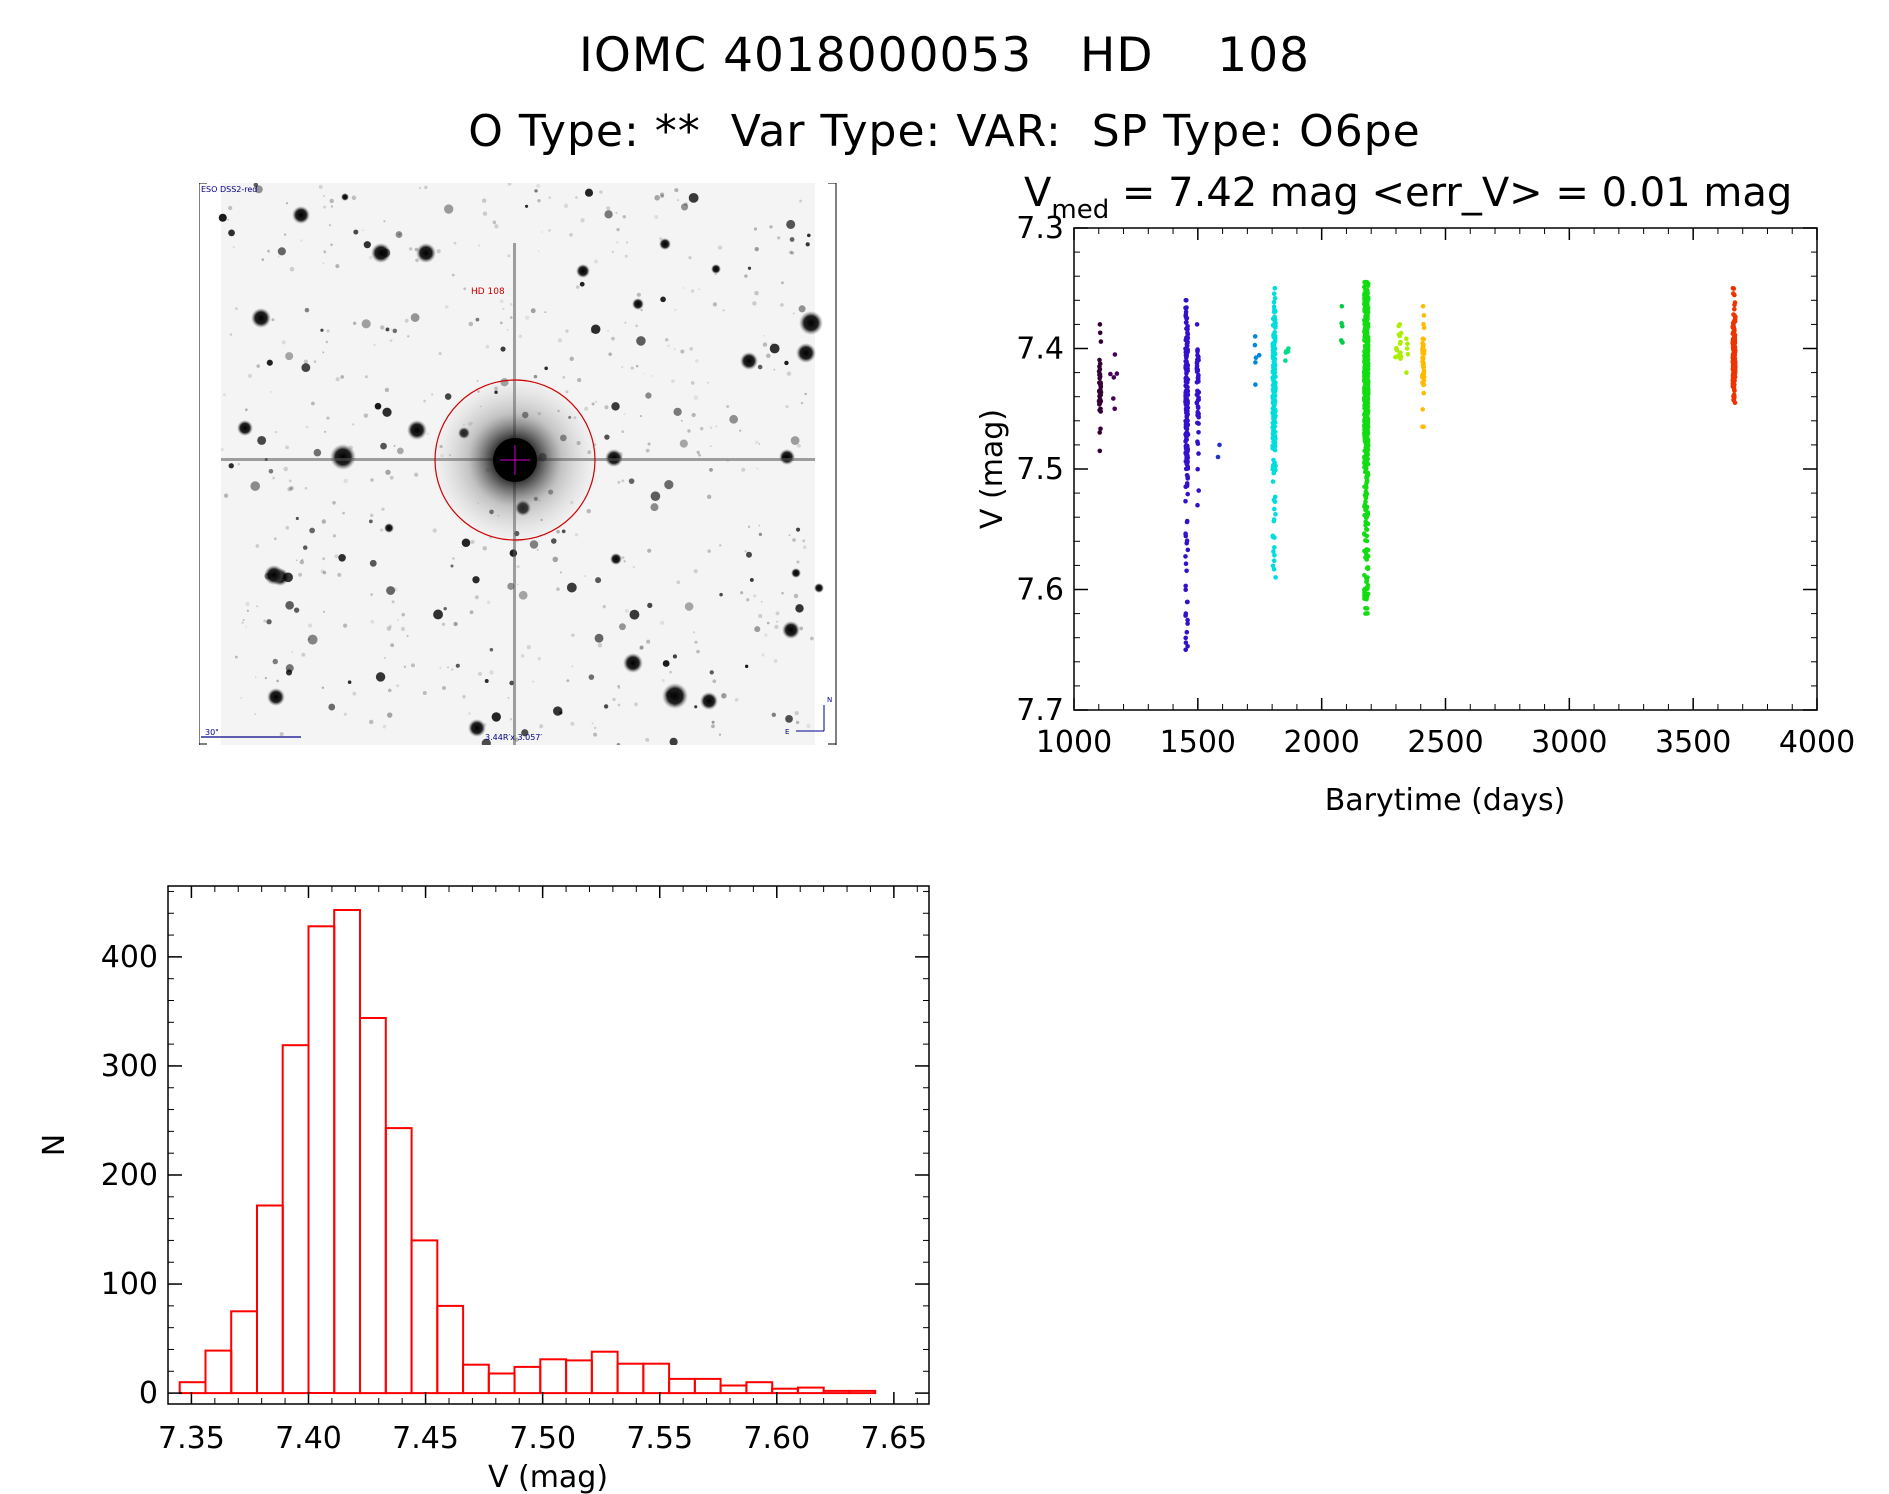  I want to click on compass-north-label: N, so click(829, 700).